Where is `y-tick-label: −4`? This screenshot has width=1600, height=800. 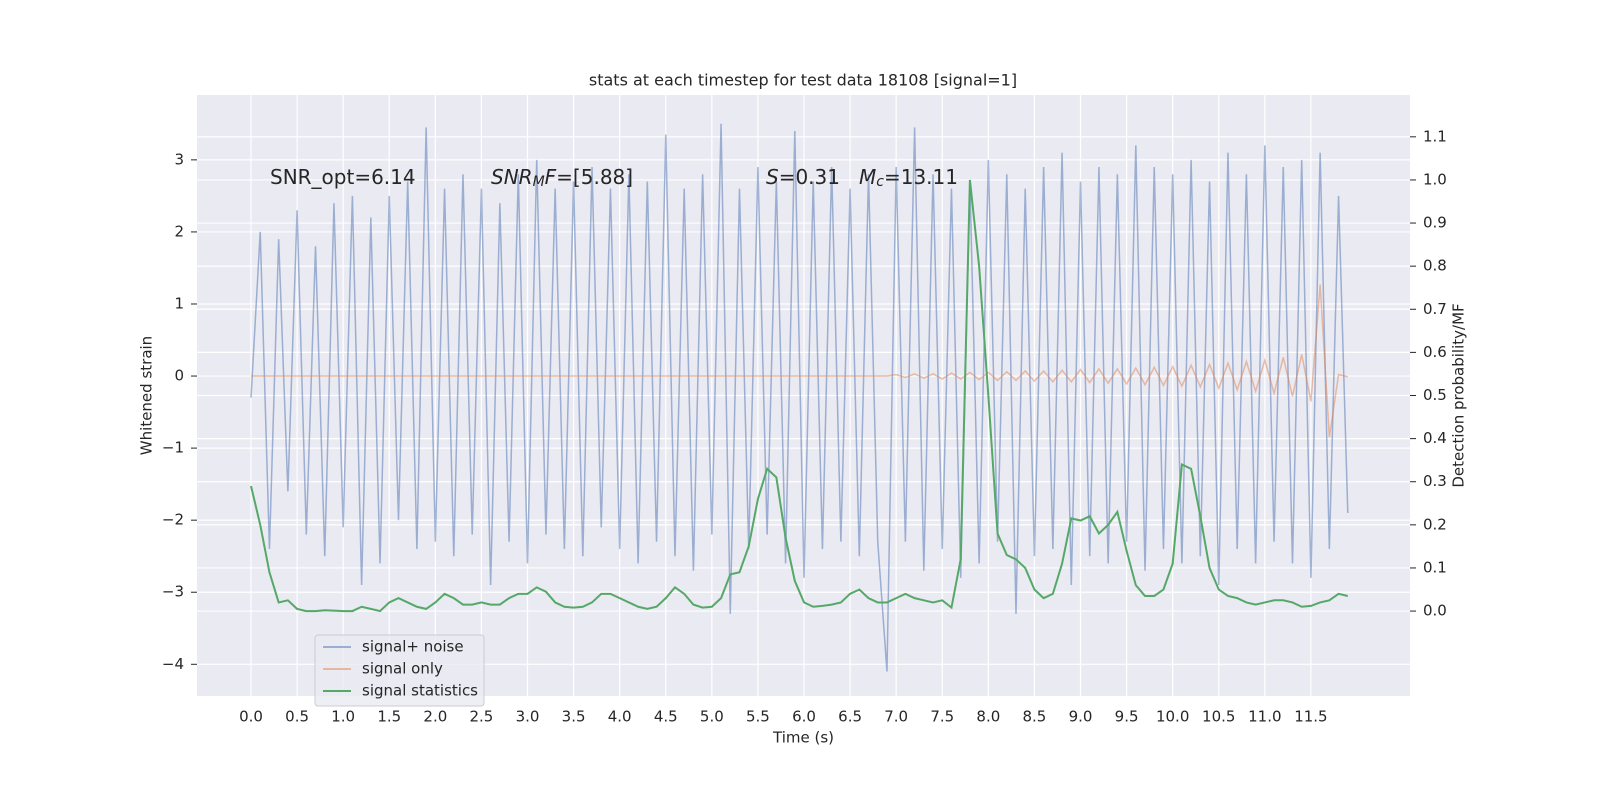 y-tick-label: −4 is located at coordinates (173, 664).